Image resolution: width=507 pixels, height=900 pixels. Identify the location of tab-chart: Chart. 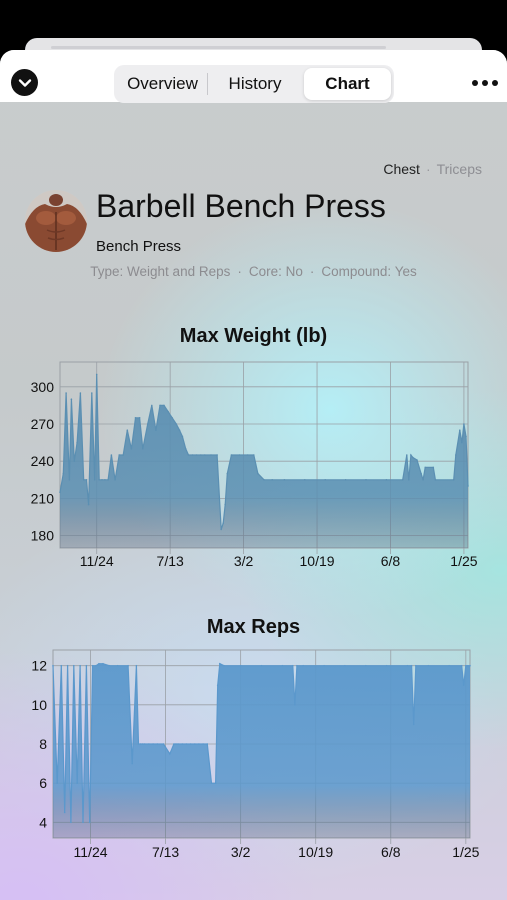
(347, 84).